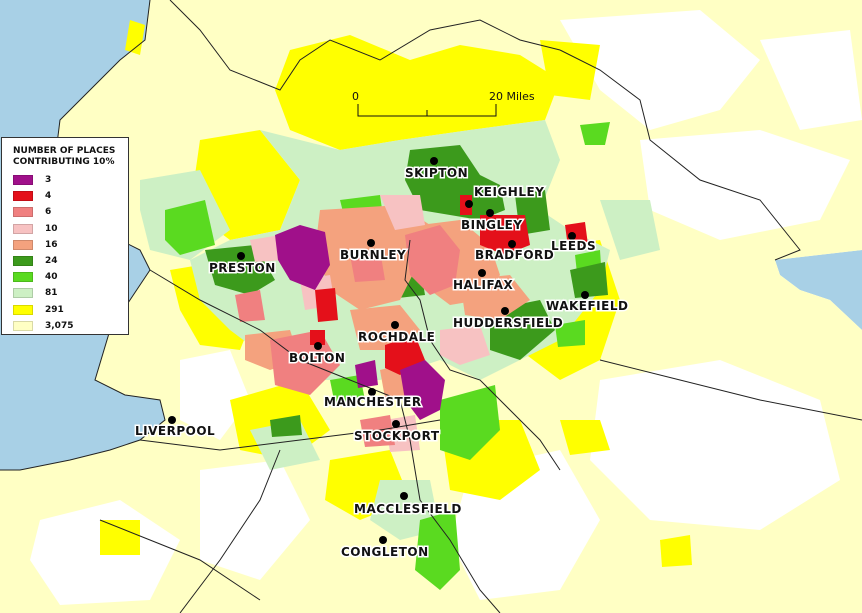 The width and height of the screenshot is (862, 613). Describe the element at coordinates (175, 431) in the screenshot. I see `town-label-liverpool: LIVERPOOL` at that location.